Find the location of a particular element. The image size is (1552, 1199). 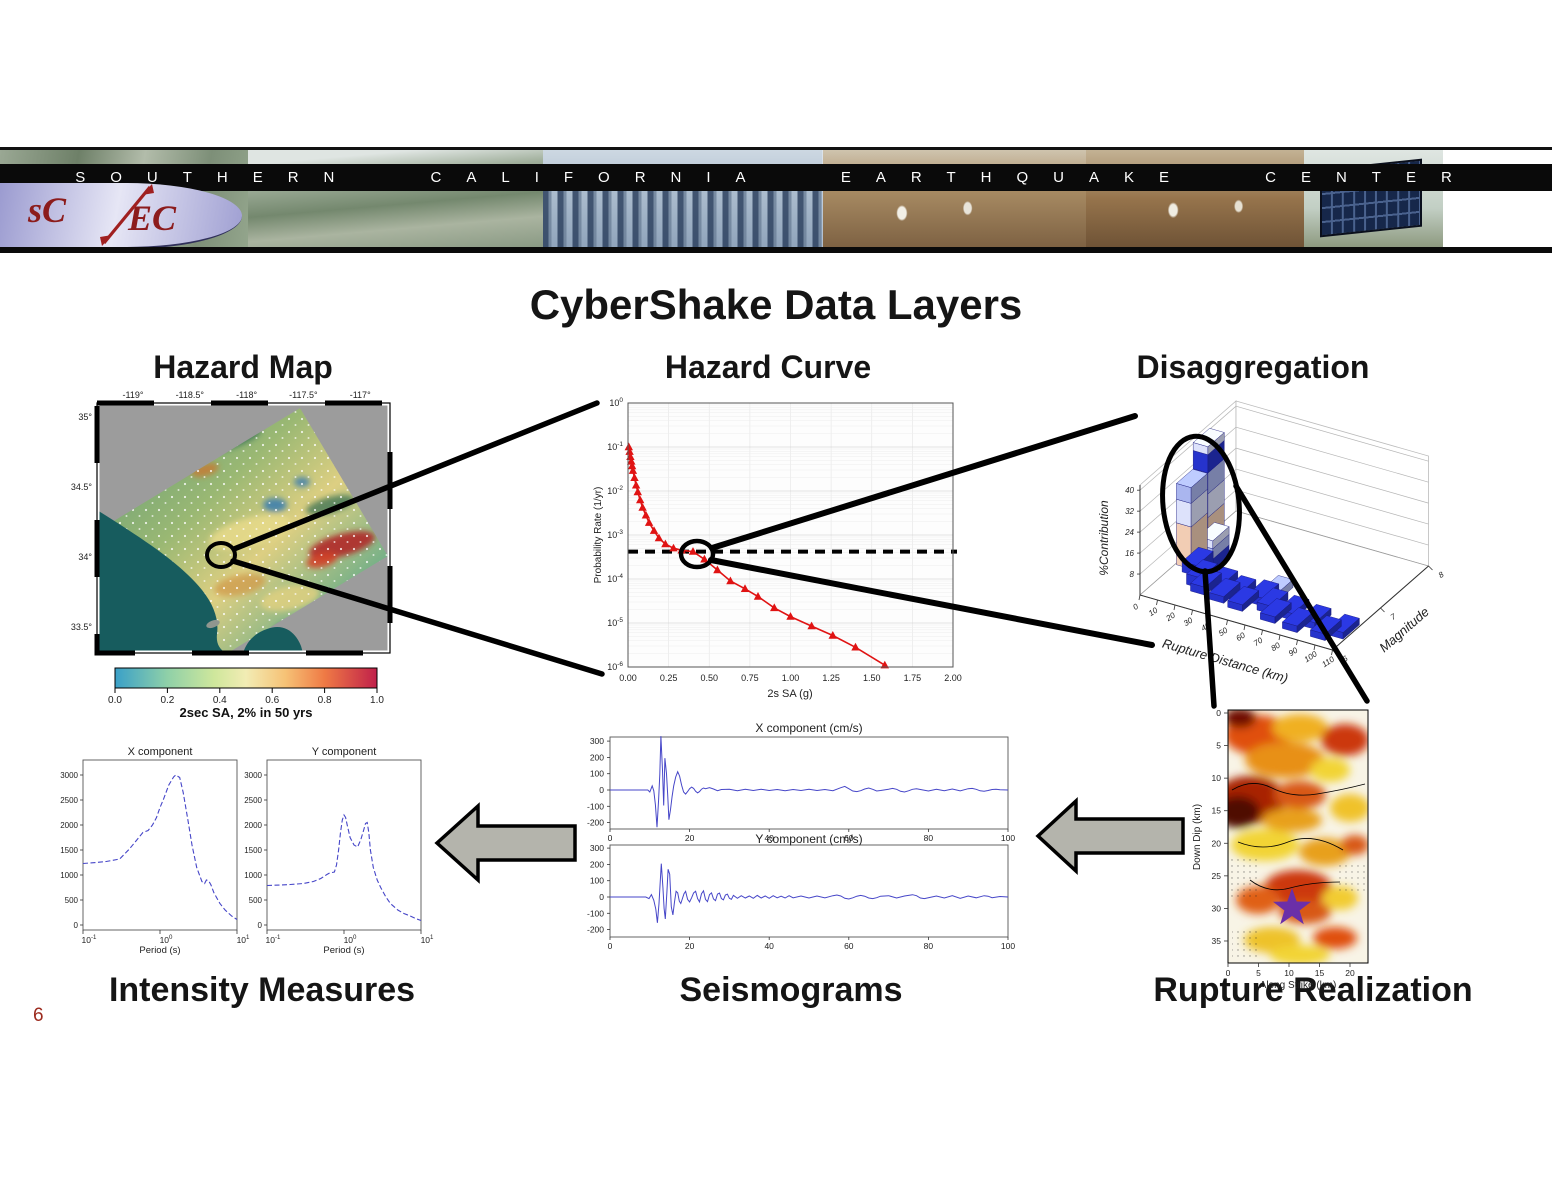

zoom-line-map-to-curve-top is located at coordinates (415, 476).